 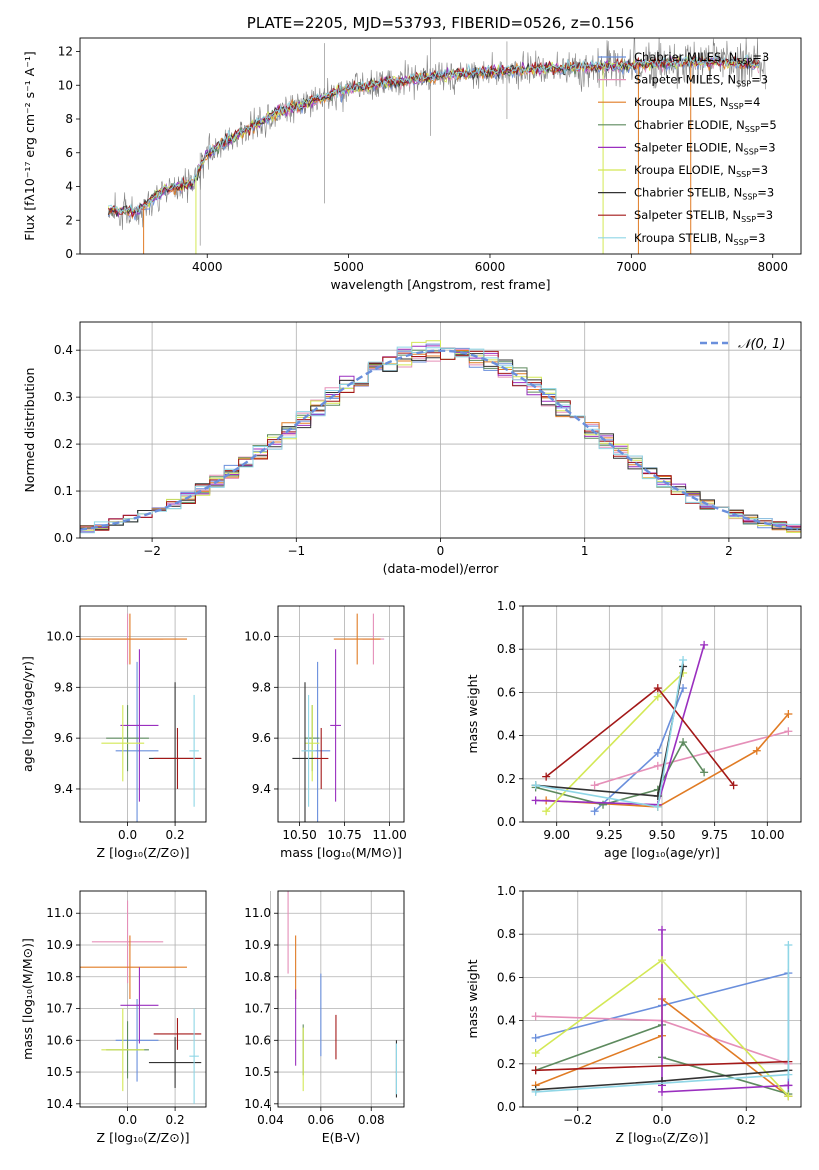 What do you see at coordinates (261, 687) in the screenshot?
I see `y-tick-label: 9.8` at bounding box center [261, 687].